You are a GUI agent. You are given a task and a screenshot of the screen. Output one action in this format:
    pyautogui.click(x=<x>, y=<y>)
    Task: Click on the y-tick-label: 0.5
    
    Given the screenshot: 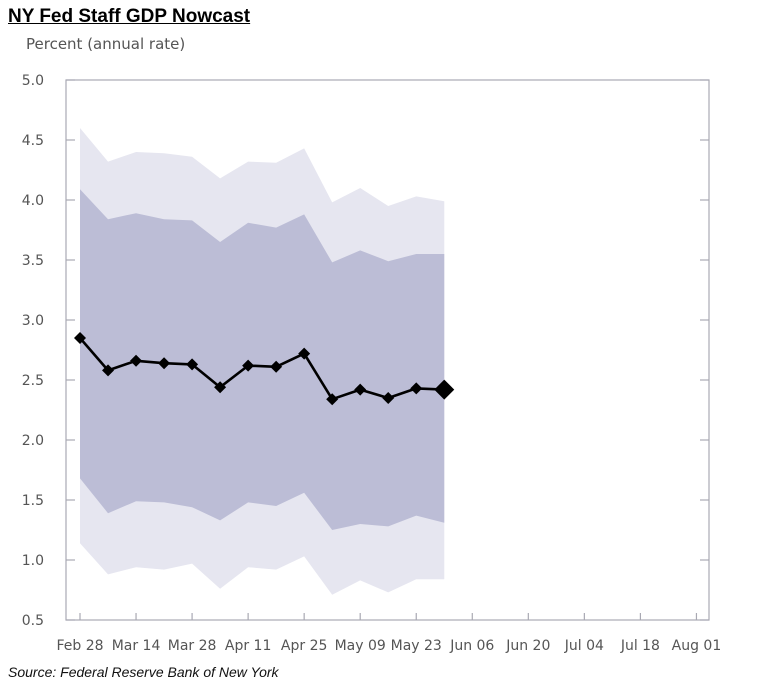 What is the action you would take?
    pyautogui.click(x=33, y=621)
    